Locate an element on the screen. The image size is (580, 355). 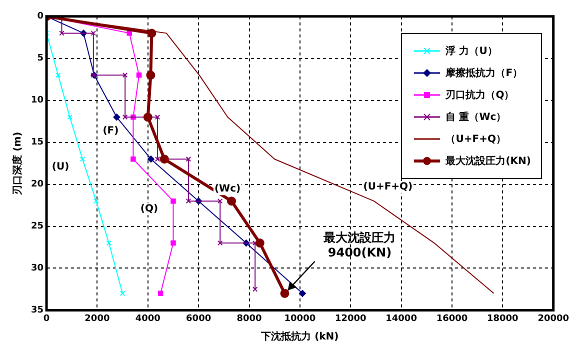
y-tick-label: 20 is located at coordinates (37, 185).